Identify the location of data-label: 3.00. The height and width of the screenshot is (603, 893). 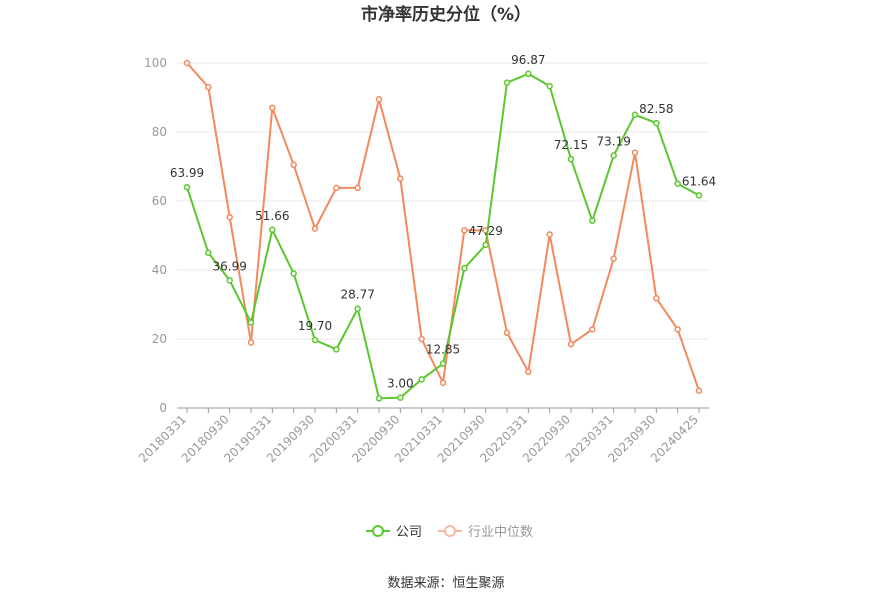
(400, 384).